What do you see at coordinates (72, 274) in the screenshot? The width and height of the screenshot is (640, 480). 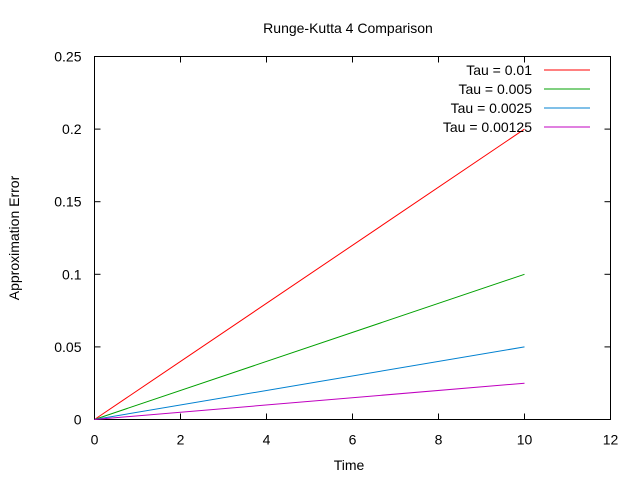 I see `y-tick-label: 0.1` at bounding box center [72, 274].